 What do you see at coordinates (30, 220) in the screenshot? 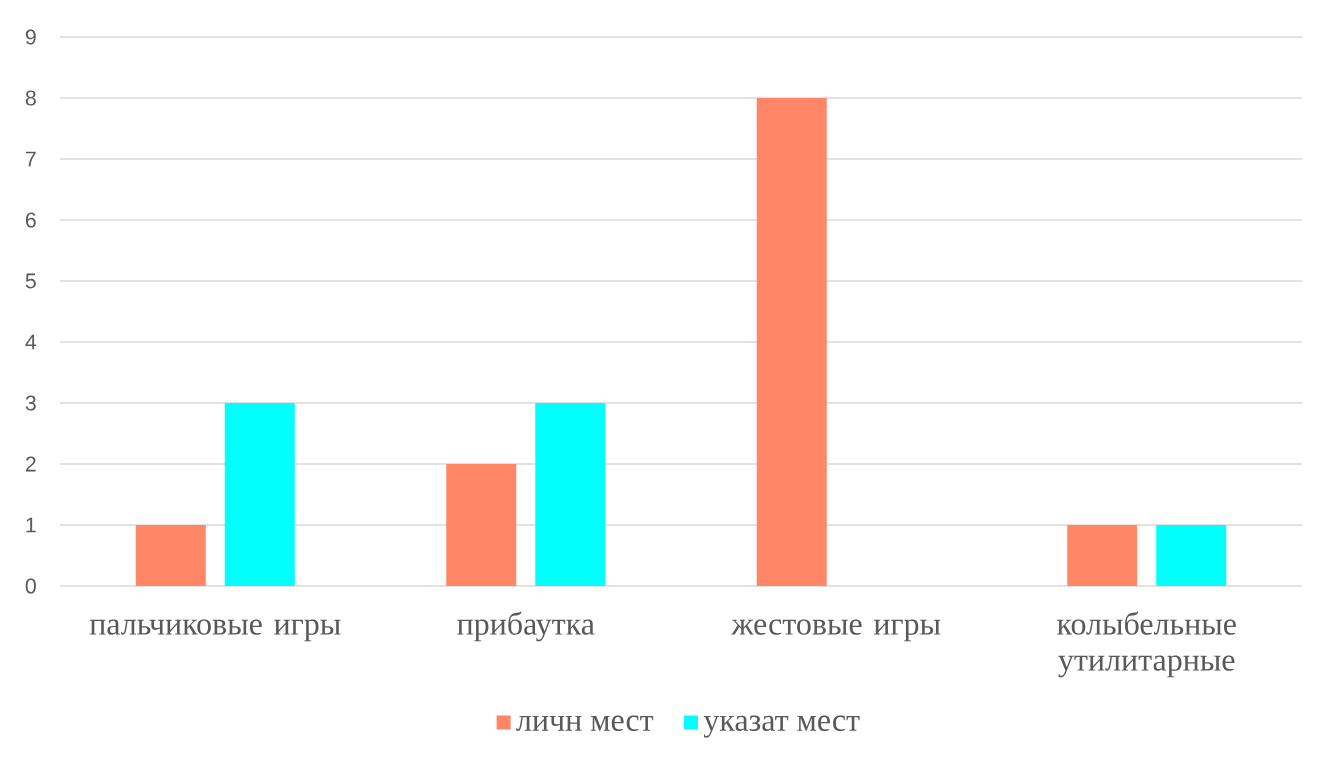
I see `y-tick-label: 6` at bounding box center [30, 220].